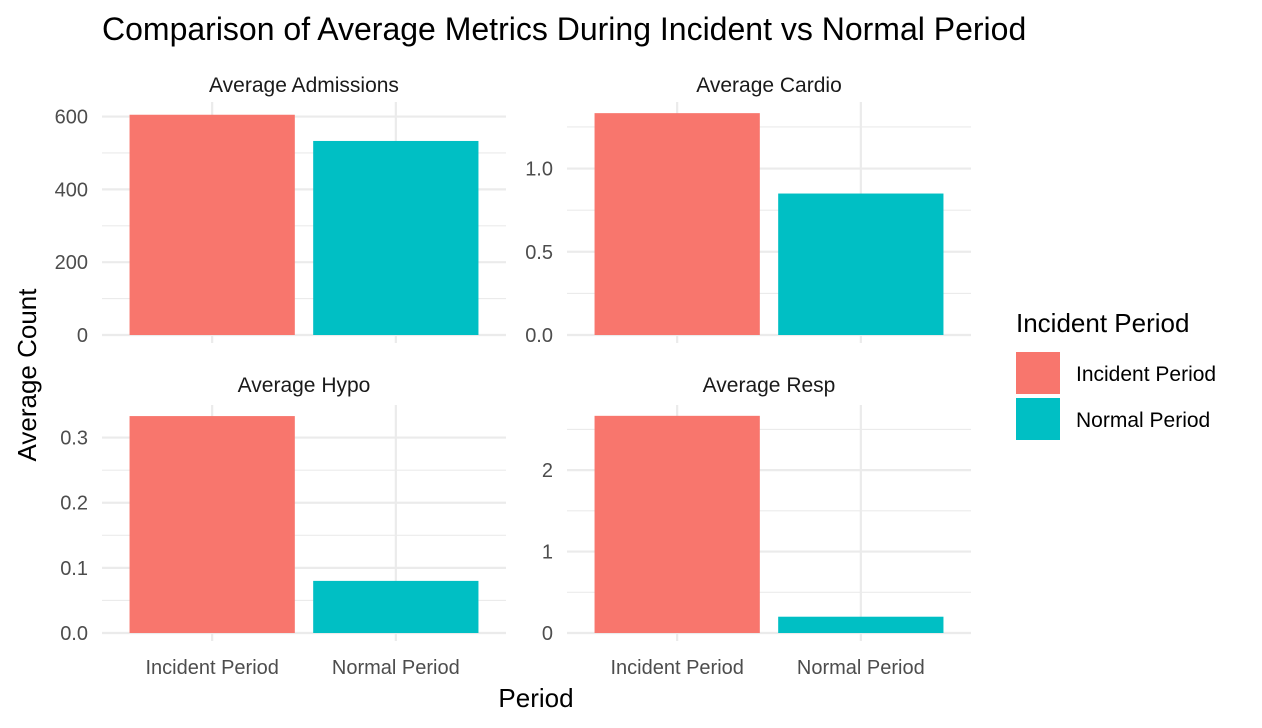 This screenshot has height=728, width=1262. Describe the element at coordinates (71, 118) in the screenshot. I see `y-tick-label: 600` at that location.